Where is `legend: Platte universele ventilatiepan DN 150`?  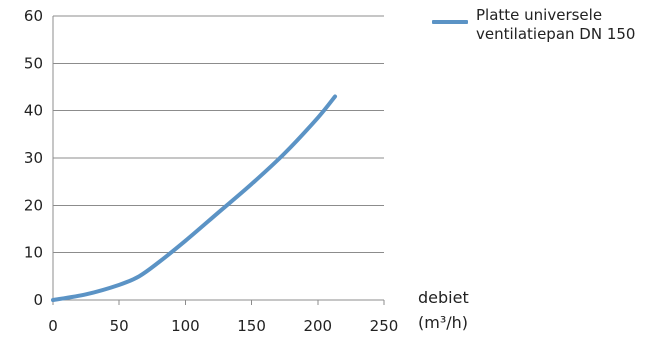
legend: Platte universele ventilatiepan DN 150 is located at coordinates (544, 31).